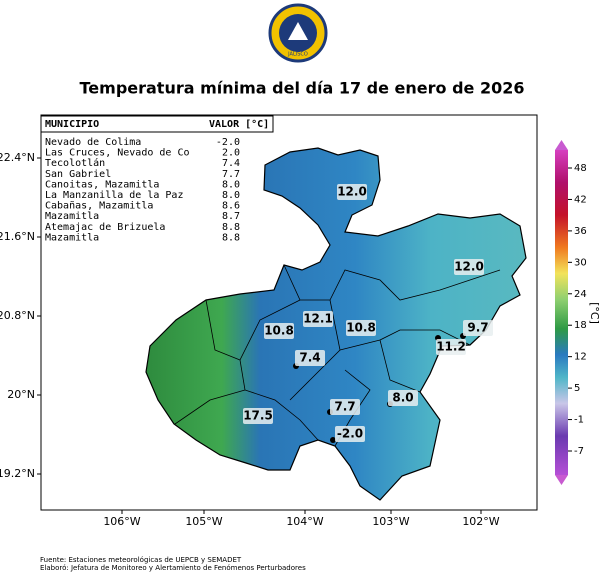  What do you see at coordinates (75, 163) in the screenshot?
I see `station-name: Tecolotlán` at bounding box center [75, 163].